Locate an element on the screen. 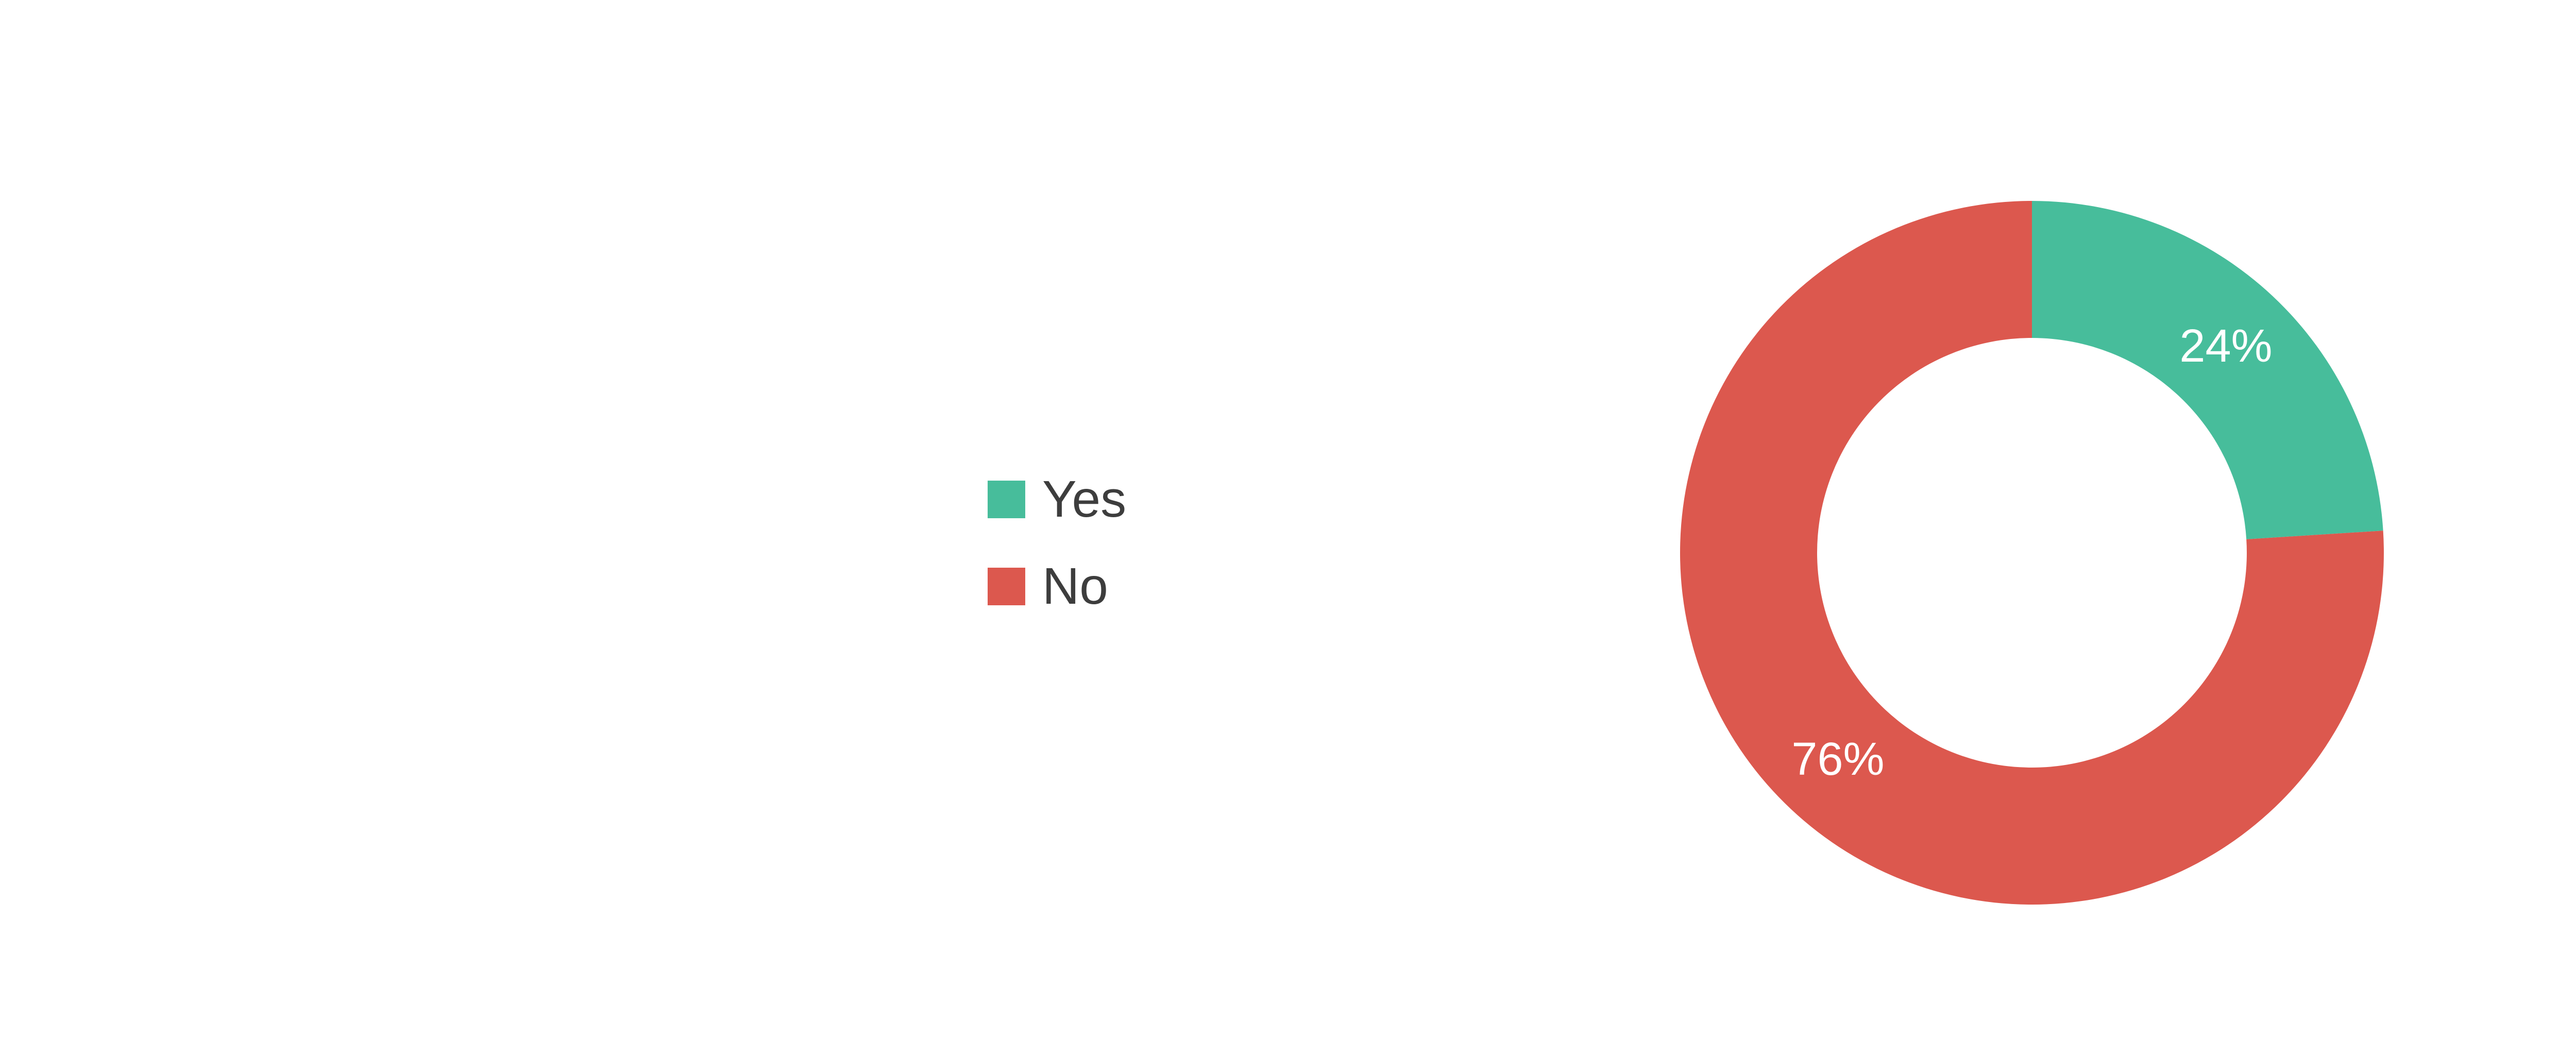  legend-item-yes: Yes is located at coordinates (1057, 499).